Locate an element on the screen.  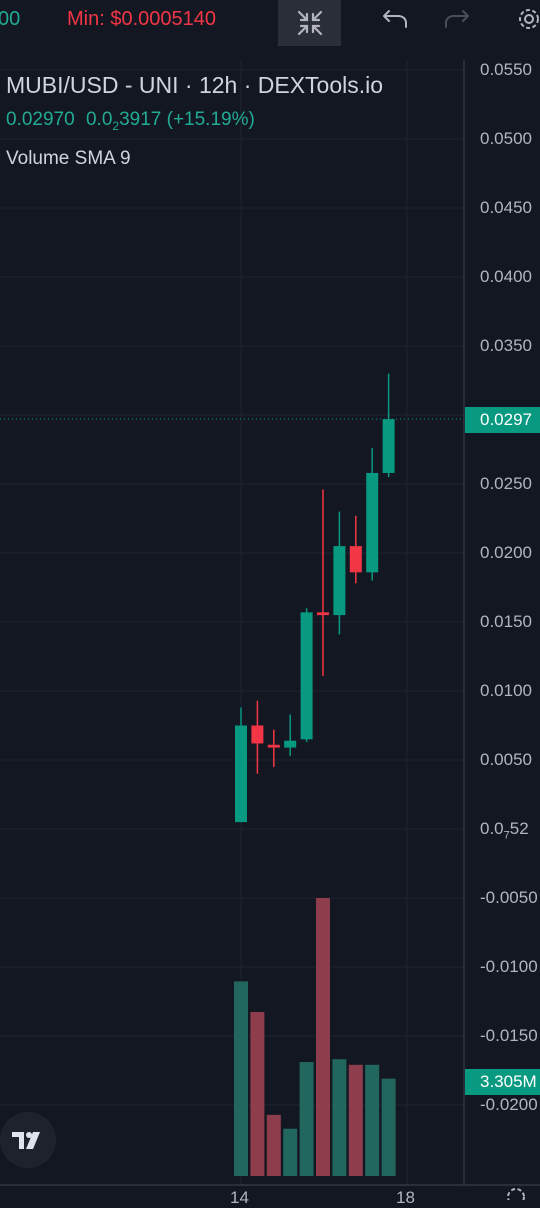
redo-icon is located at coordinates (457, 19).